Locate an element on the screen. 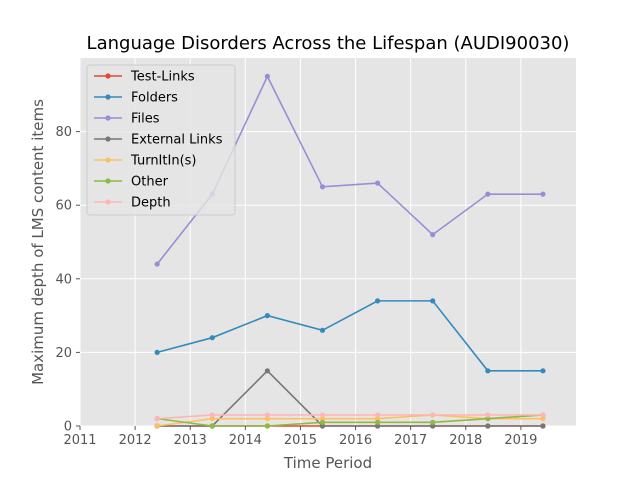  series-folders is located at coordinates (350, 336).